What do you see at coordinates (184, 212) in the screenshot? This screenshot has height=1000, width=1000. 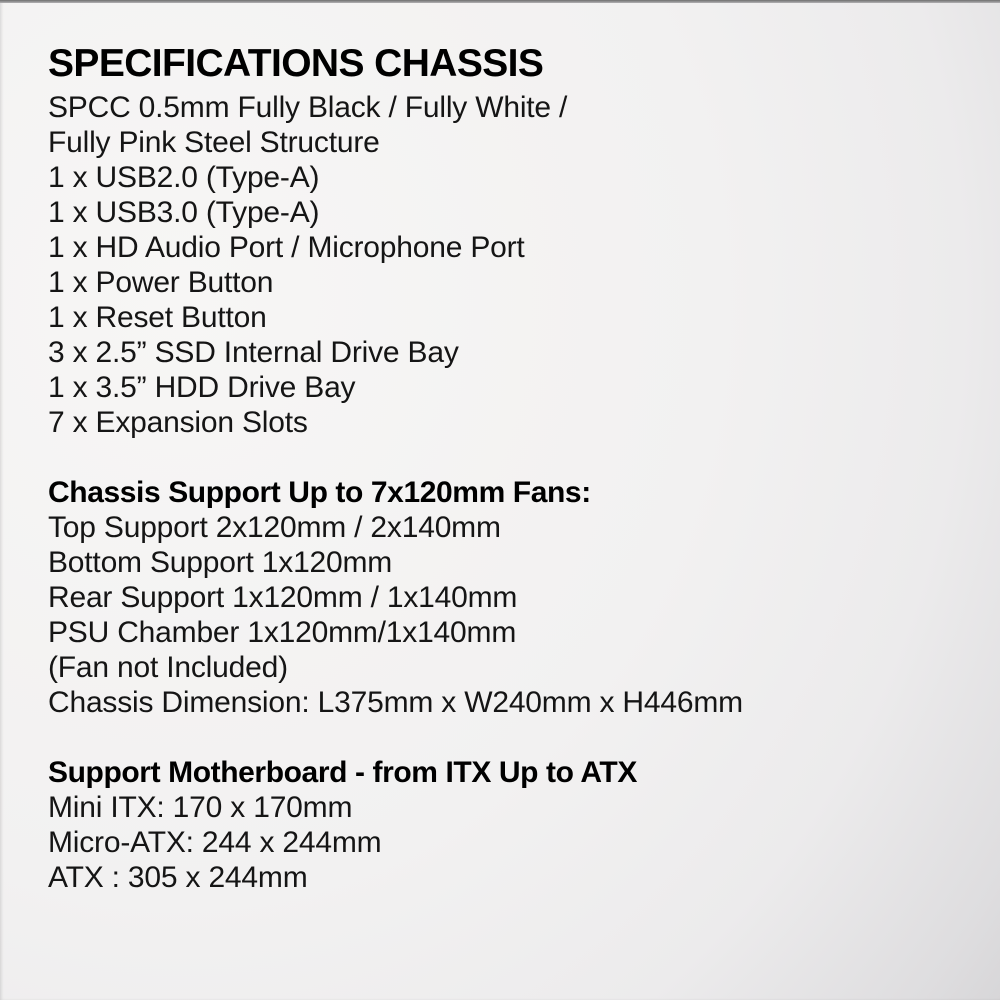 I see `spec-line: 1 x USB3.0 (Type-A)` at bounding box center [184, 212].